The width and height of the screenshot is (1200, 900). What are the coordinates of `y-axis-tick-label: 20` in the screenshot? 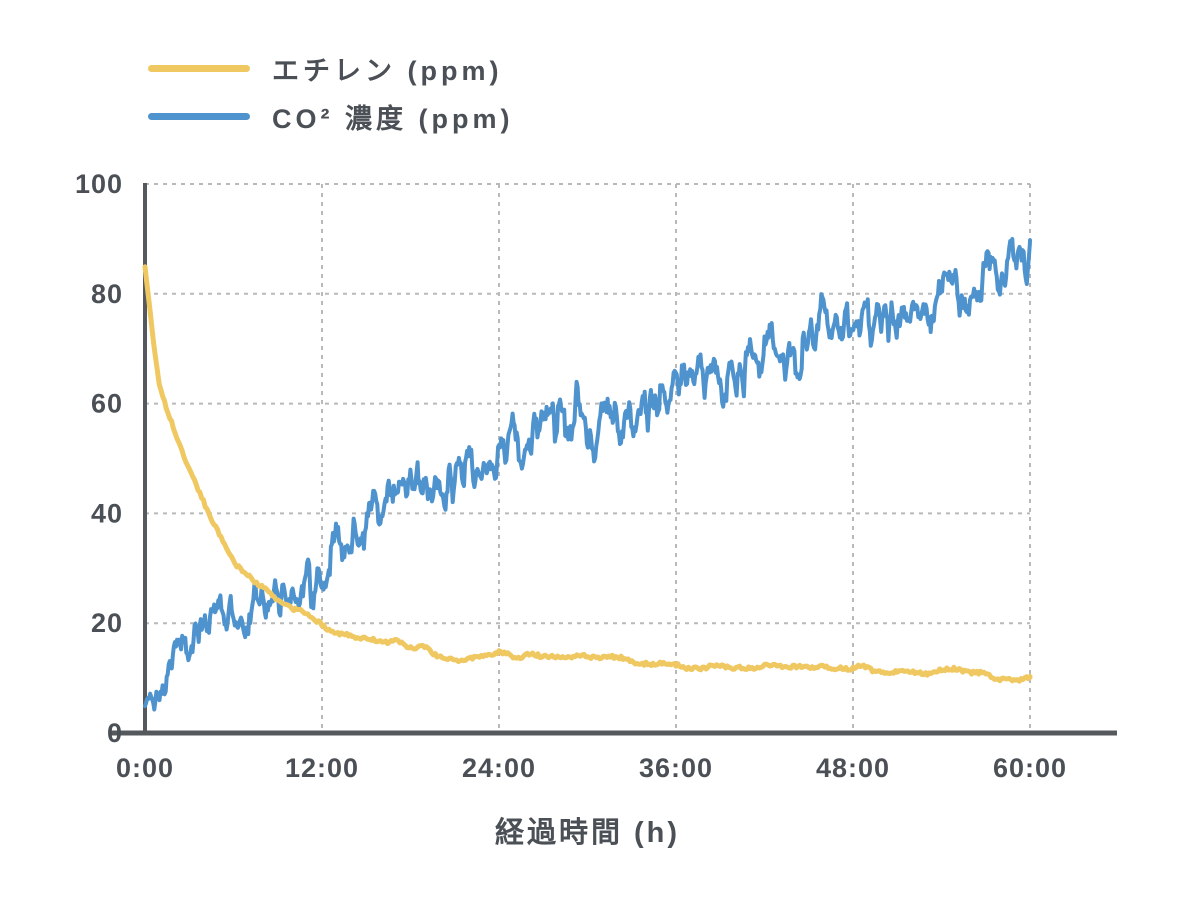 It's located at (107, 623).